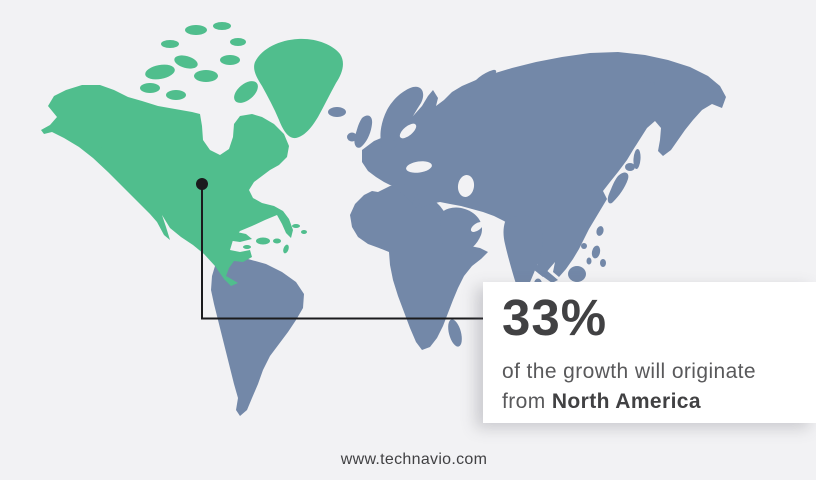  Describe the element at coordinates (394, 136) in the screenshot. I see `denmark-shape` at that location.